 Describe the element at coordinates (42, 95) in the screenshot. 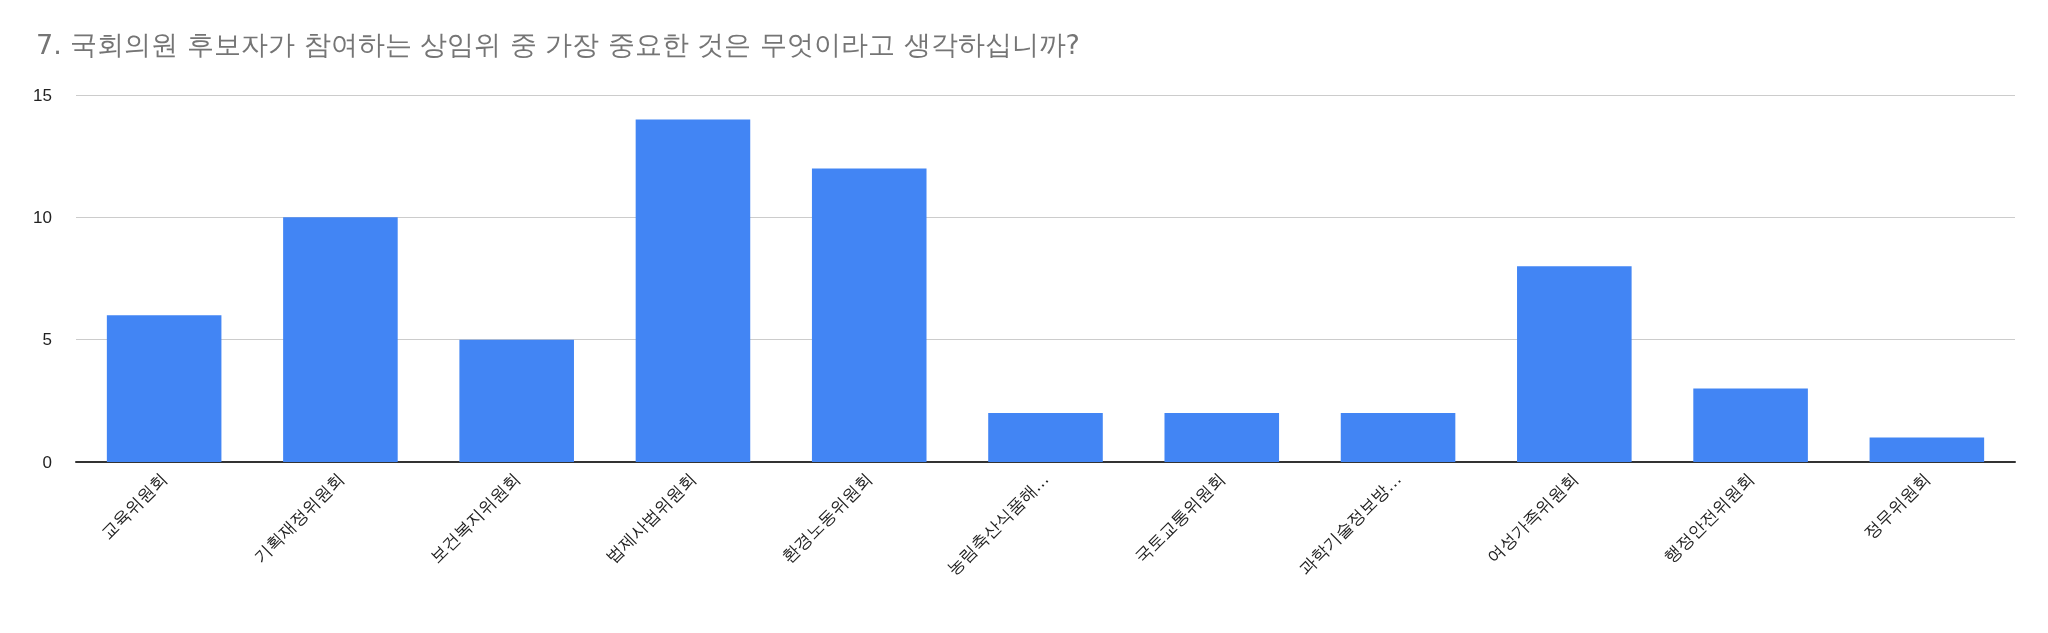

I see `y-tick-label: 15` at that location.